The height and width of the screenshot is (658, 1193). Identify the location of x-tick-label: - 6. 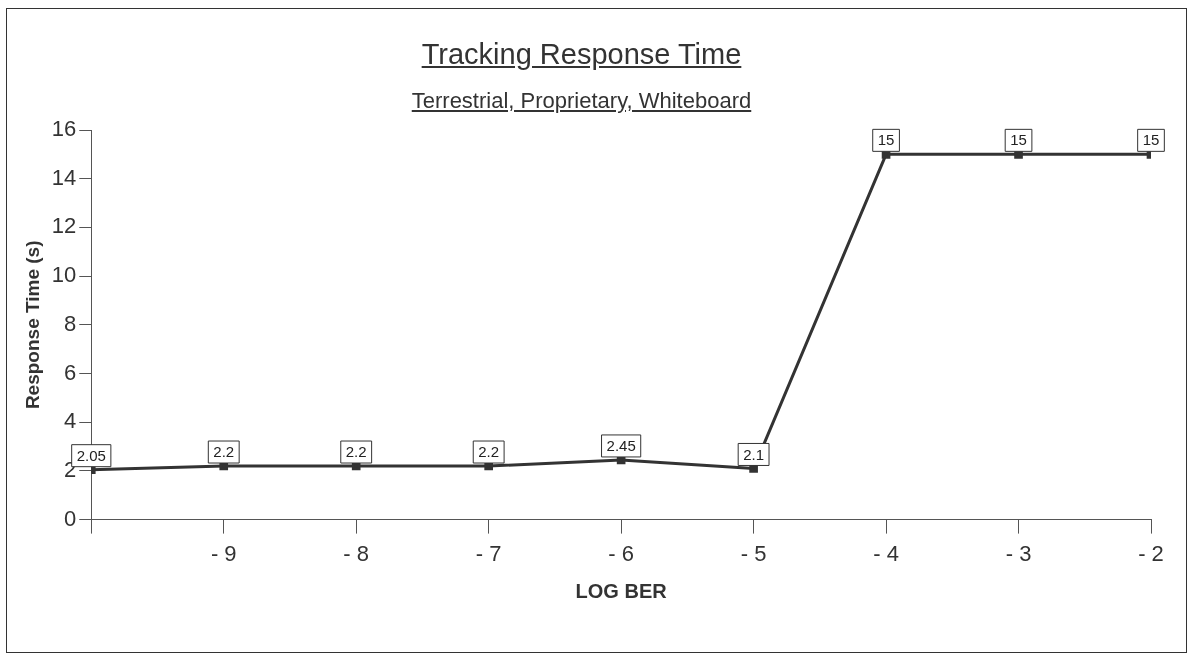
(621, 553).